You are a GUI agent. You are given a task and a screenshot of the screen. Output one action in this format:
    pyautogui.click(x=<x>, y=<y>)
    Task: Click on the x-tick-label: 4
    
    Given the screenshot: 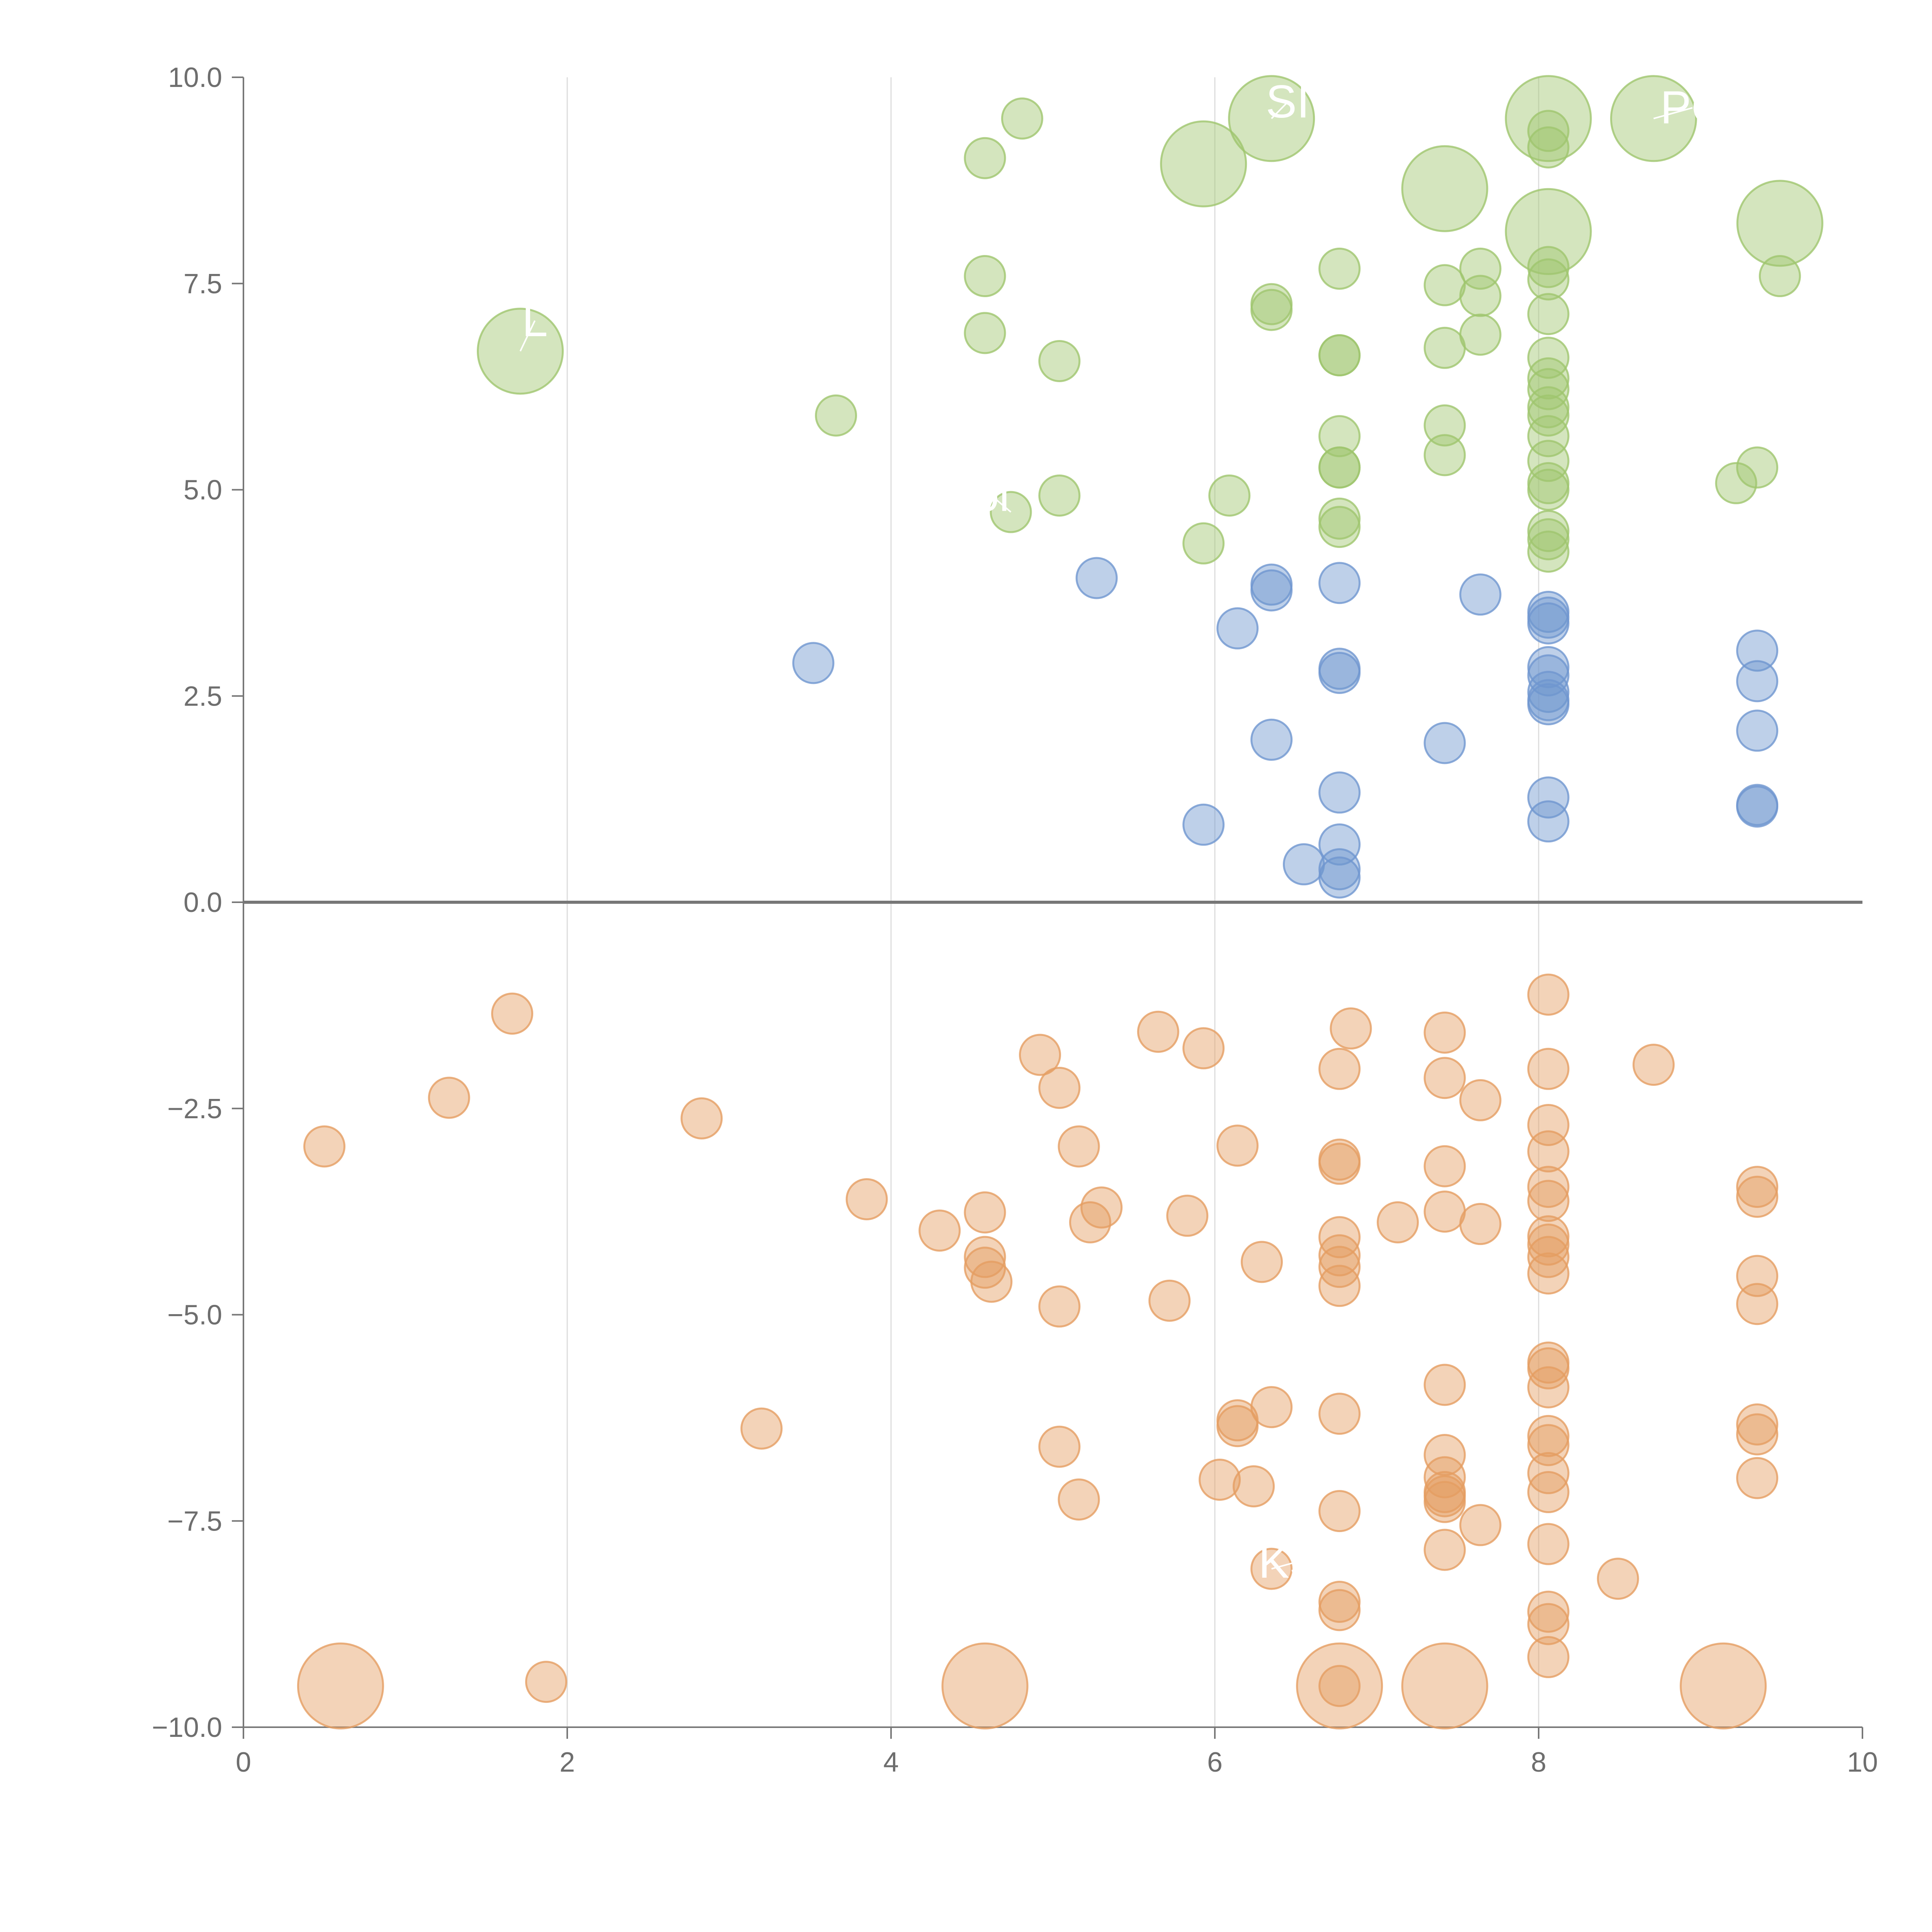 What is the action you would take?
    pyautogui.click(x=891, y=1763)
    